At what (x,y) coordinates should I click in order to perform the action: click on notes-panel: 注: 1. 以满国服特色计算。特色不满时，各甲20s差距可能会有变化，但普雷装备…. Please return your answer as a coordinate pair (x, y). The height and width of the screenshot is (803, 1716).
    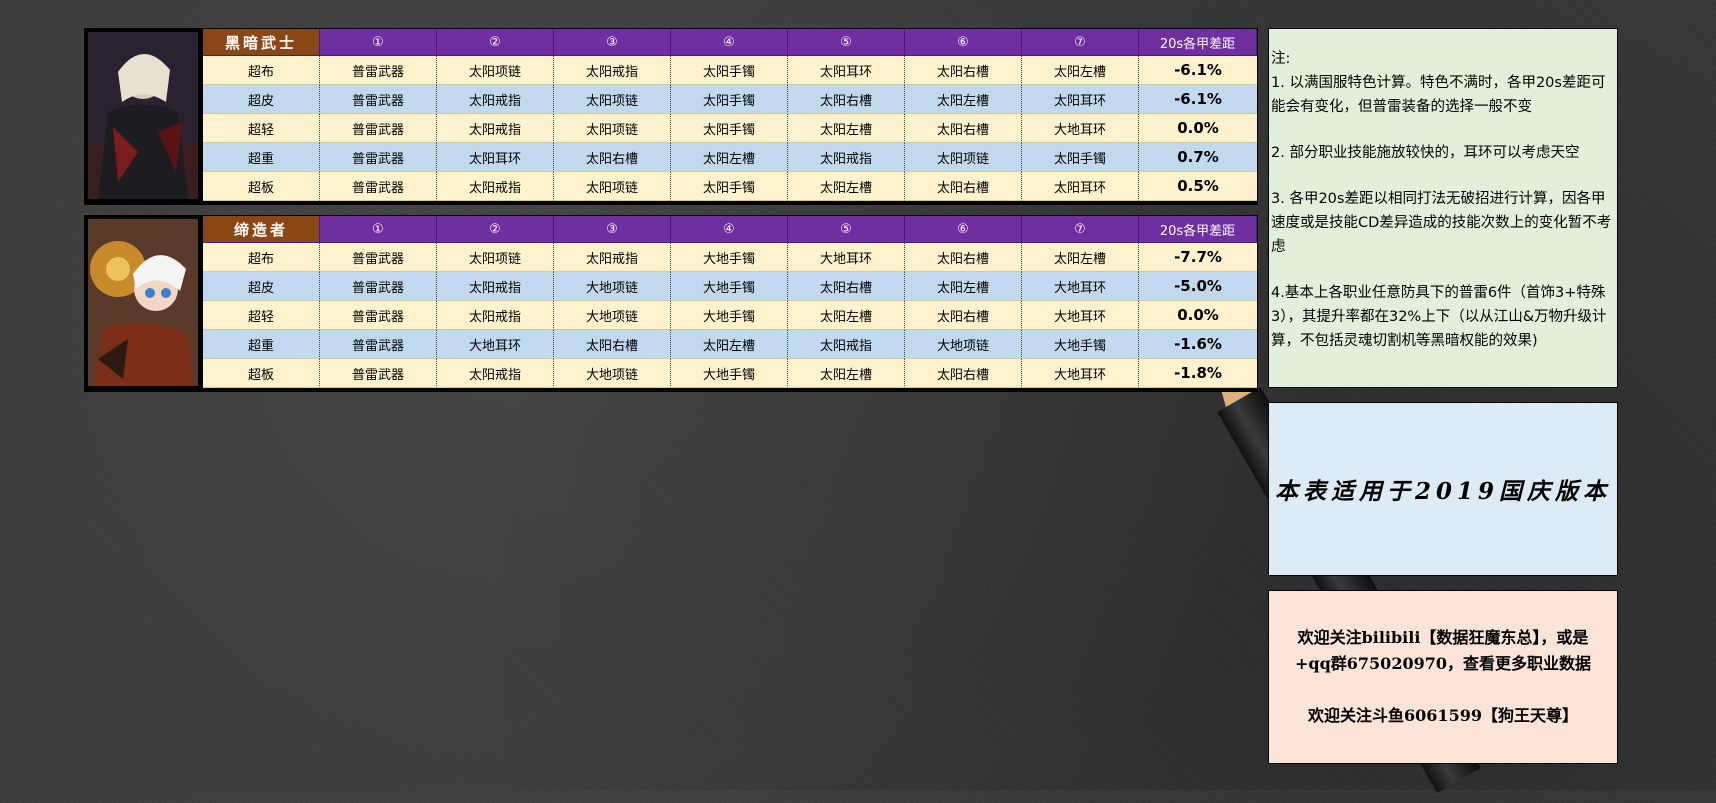
    Looking at the image, I should click on (1443, 208).